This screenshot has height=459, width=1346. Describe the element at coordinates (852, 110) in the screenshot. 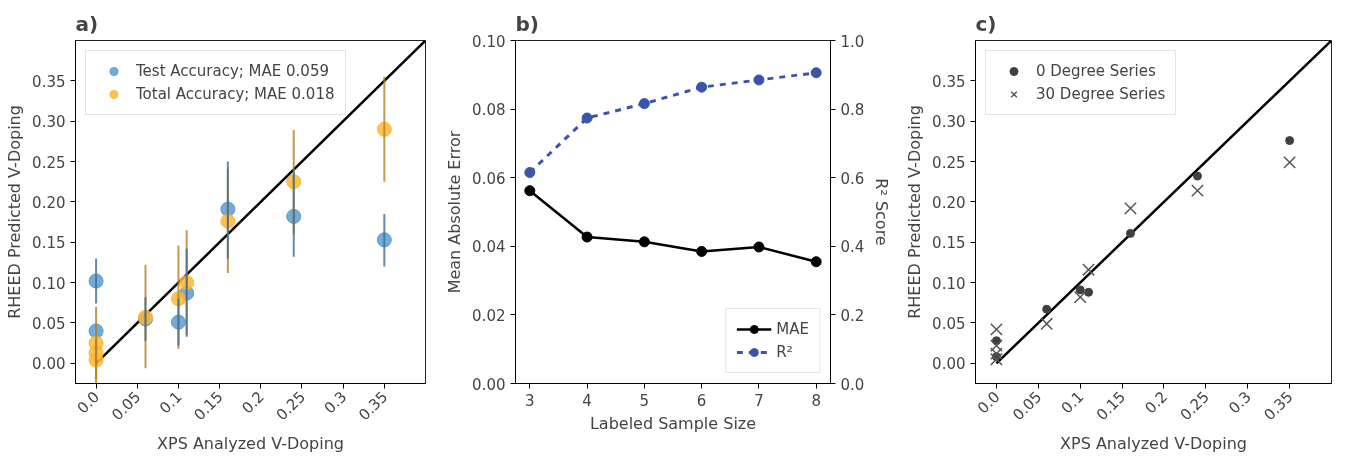

I see `y2-tick-label: 0.8` at that location.